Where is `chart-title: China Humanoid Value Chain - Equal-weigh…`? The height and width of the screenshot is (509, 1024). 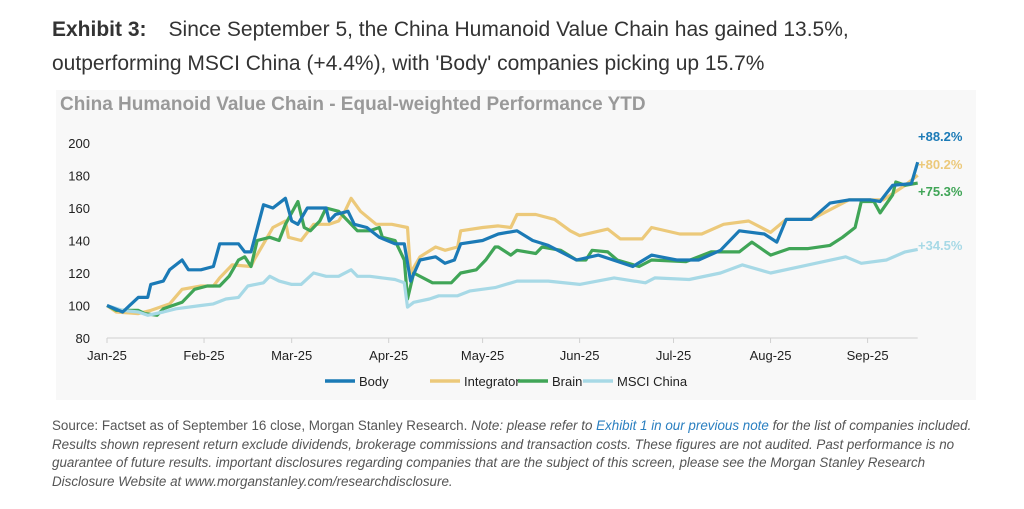 chart-title: China Humanoid Value Chain - Equal-weigh… is located at coordinates (353, 104).